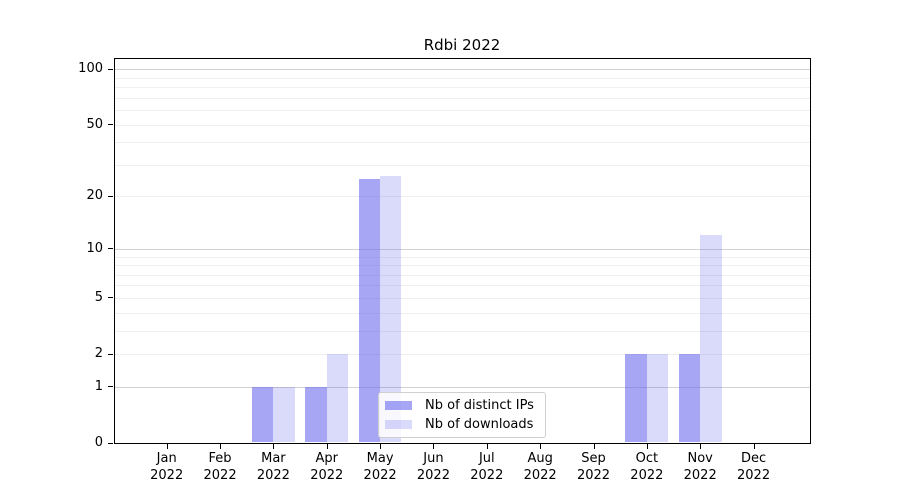  I want to click on legend-label-downloads: Nb of downloads, so click(479, 424).